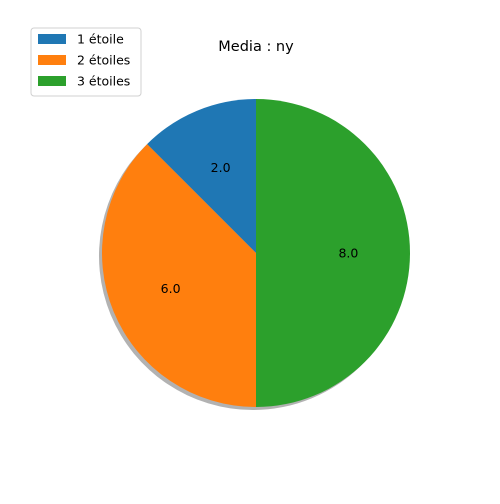 This screenshot has width=500, height=504. What do you see at coordinates (348, 253) in the screenshot?
I see `slice-value-label: 8.0` at bounding box center [348, 253].